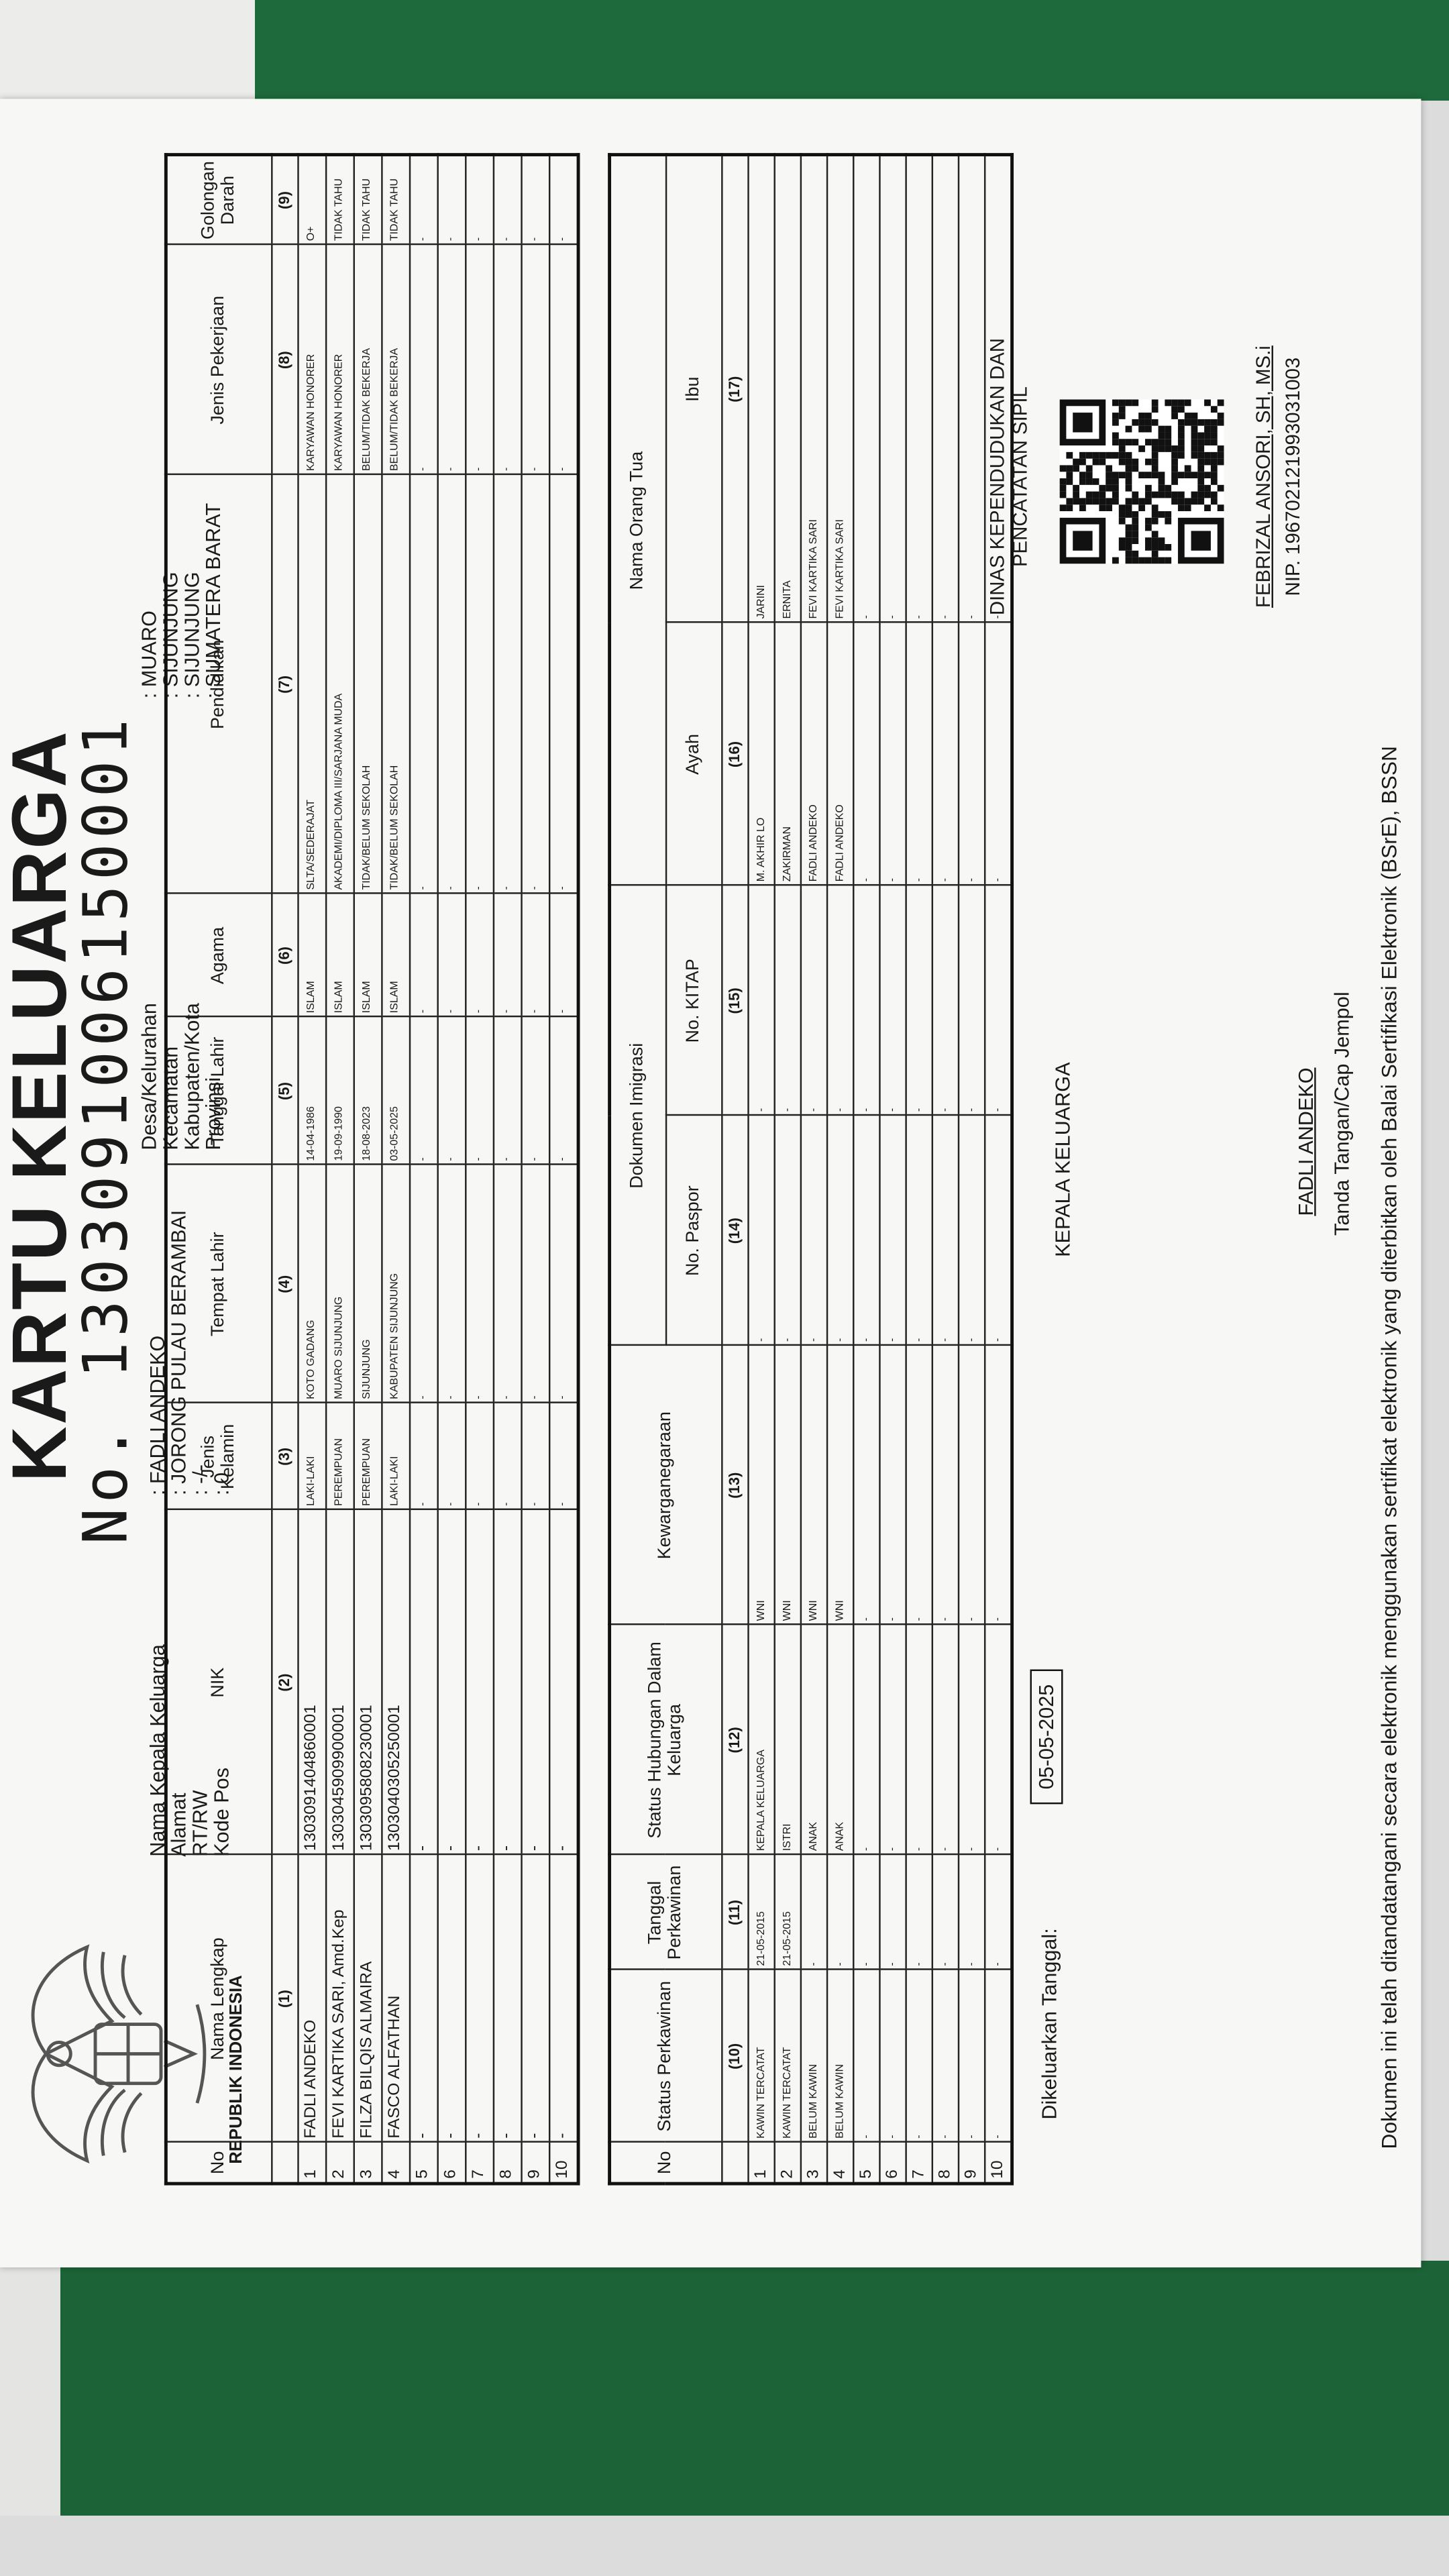 The height and width of the screenshot is (2576, 1449). I want to click on table-cell: BELUM KAWIN, so click(813, 2056).